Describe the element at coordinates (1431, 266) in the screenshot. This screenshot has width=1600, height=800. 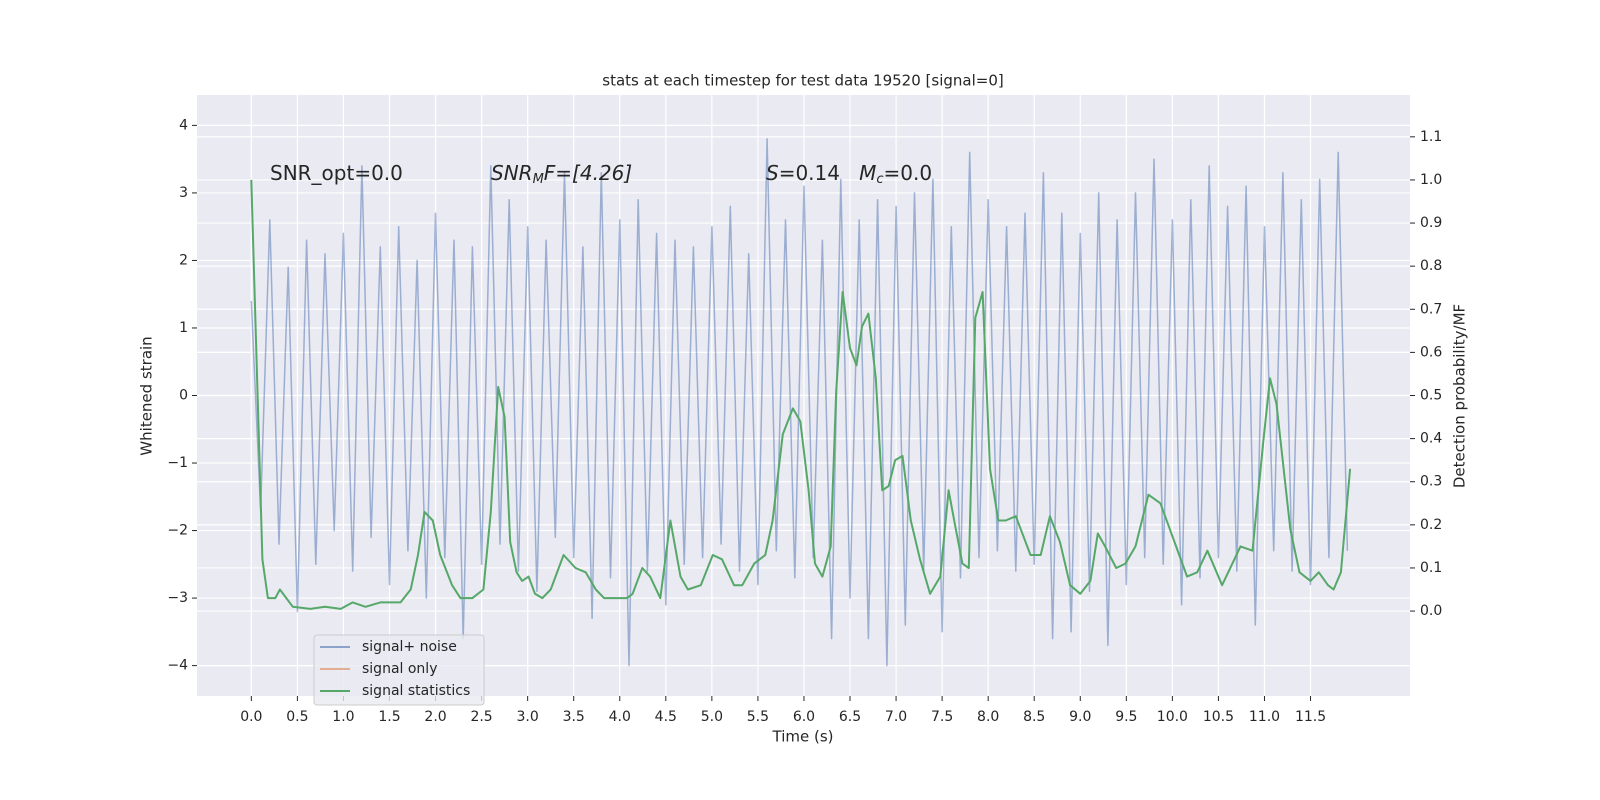
I see `y2-tick-label: 0.8` at that location.